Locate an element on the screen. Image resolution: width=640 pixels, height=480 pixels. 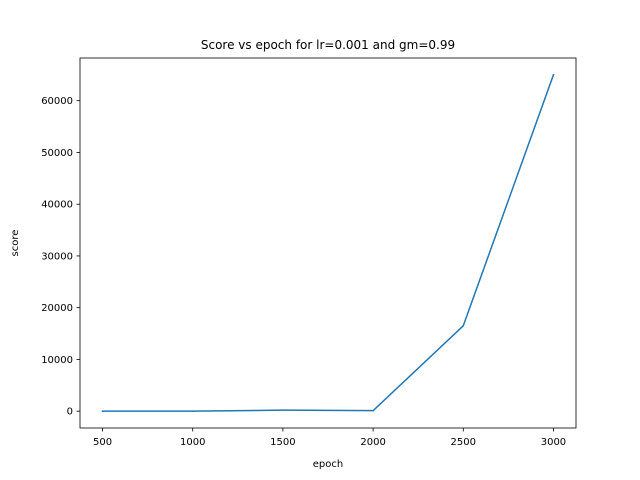
x-axis-label: epoch is located at coordinates (328, 464).